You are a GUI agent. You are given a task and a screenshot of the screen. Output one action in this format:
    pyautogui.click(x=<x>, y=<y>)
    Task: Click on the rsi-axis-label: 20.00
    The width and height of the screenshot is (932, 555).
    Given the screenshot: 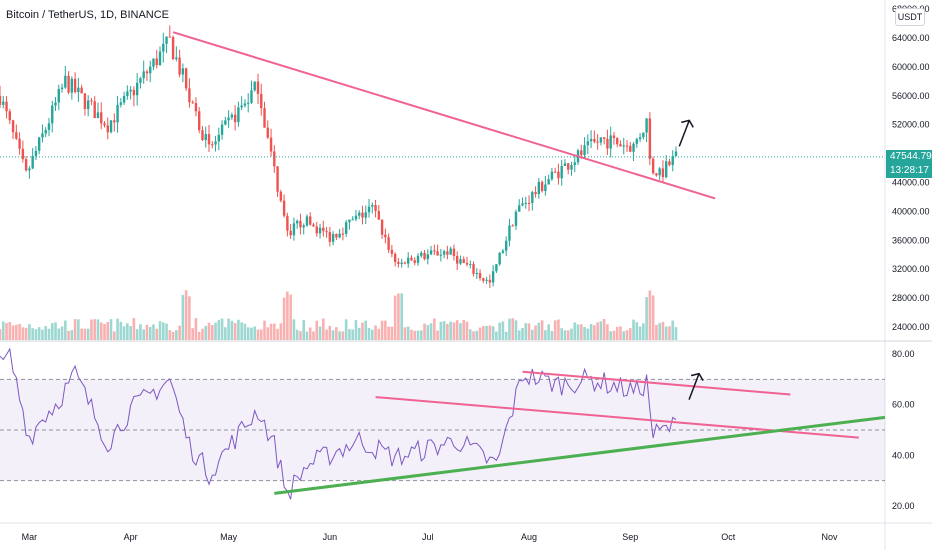 What is the action you would take?
    pyautogui.click(x=903, y=506)
    